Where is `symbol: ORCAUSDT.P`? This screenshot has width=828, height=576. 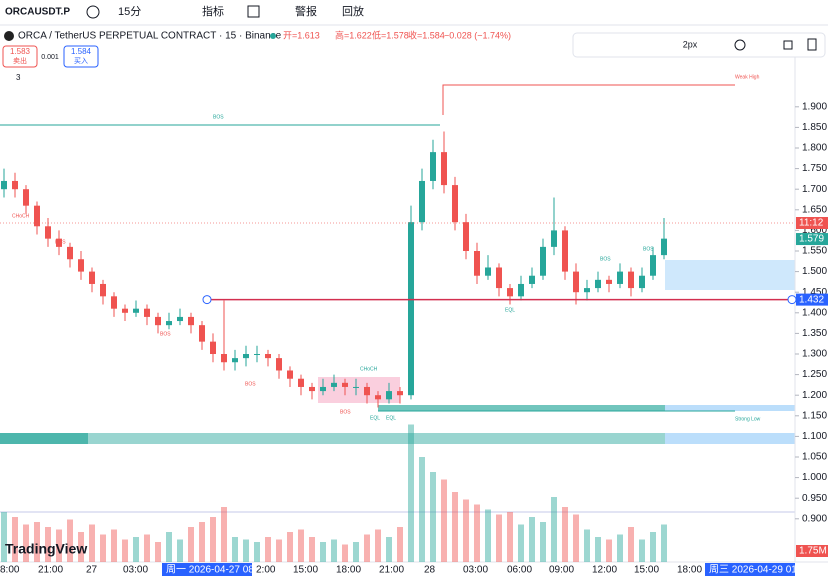 symbol: ORCAUSDT.P is located at coordinates (37, 12).